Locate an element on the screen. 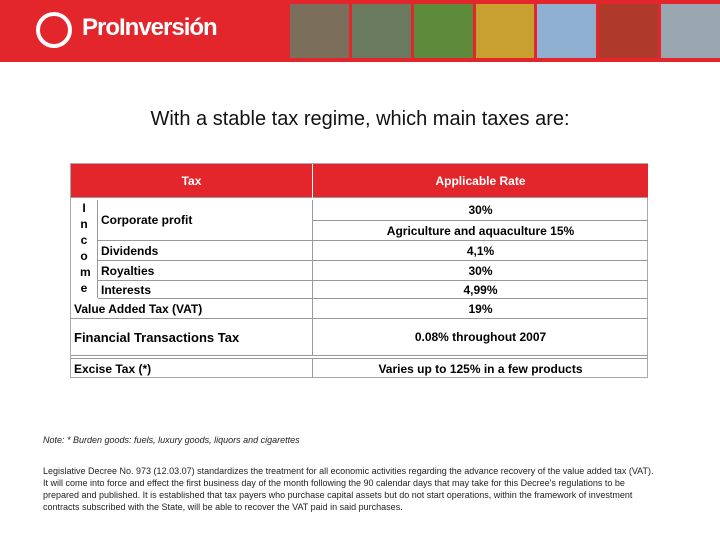  tax-name: Financial Transactions Tax is located at coordinates (191, 337).